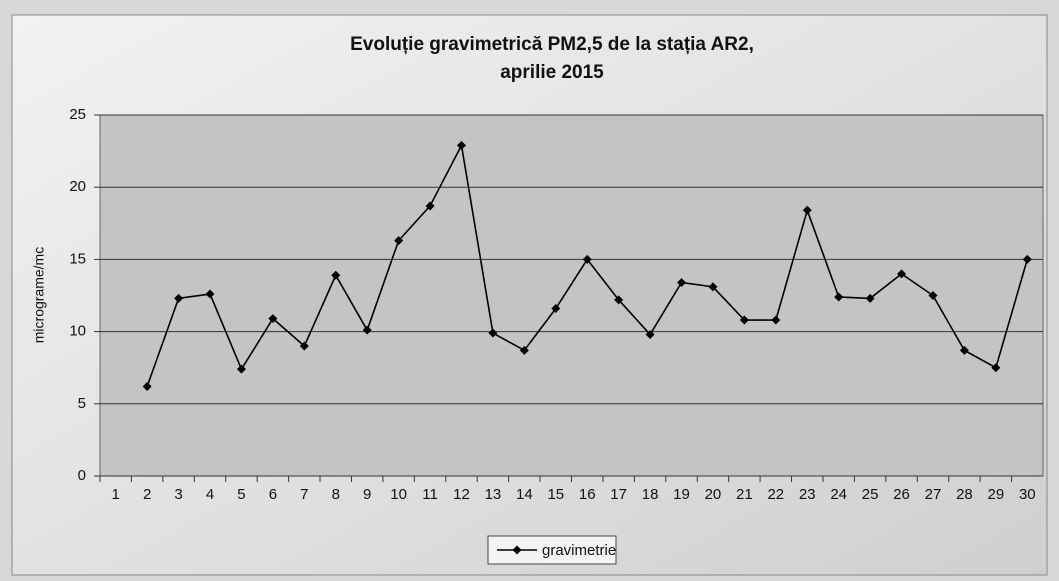  What do you see at coordinates (587, 494) in the screenshot?
I see `x-tick-label: 16` at bounding box center [587, 494].